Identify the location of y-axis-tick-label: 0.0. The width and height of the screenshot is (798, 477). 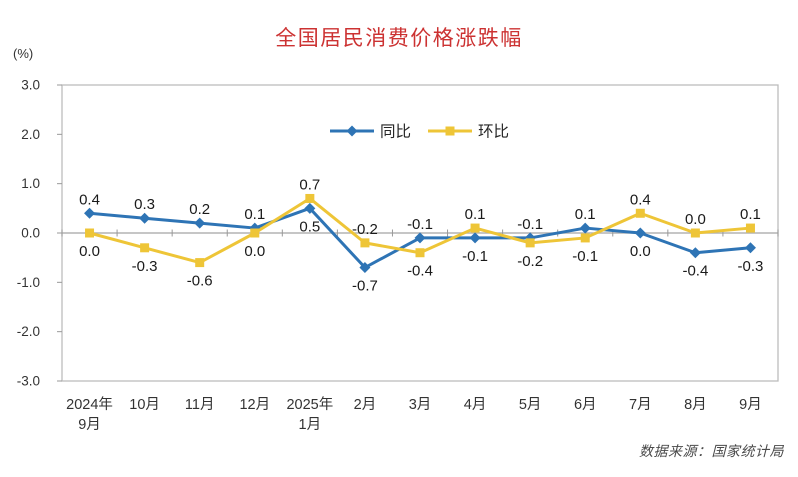
(30, 233).